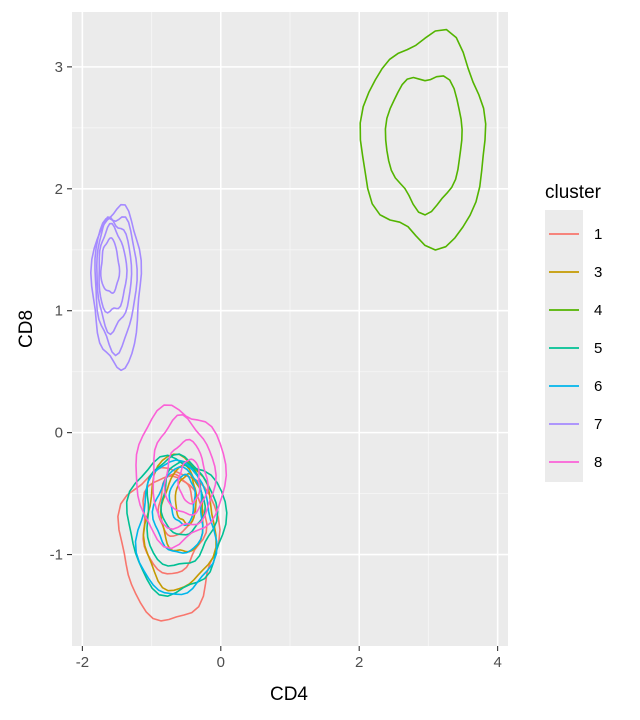 Image resolution: width=640 pixels, height=720 pixels. Describe the element at coordinates (26, 329) in the screenshot. I see `y-axis-title: CD8` at that location.